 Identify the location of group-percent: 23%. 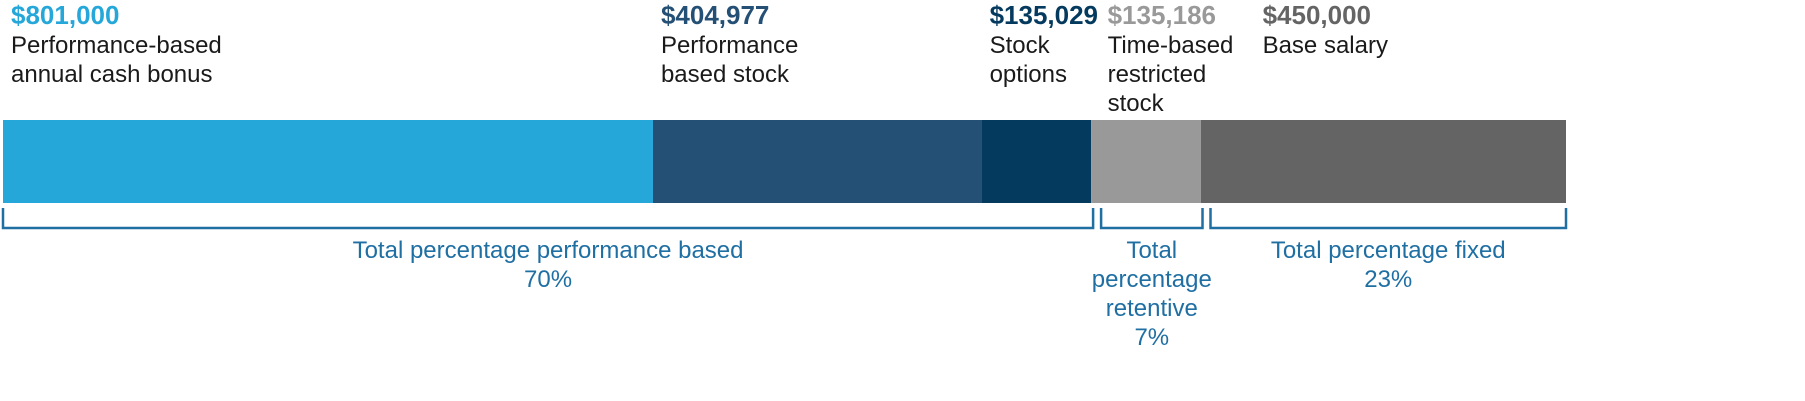
(1388, 279).